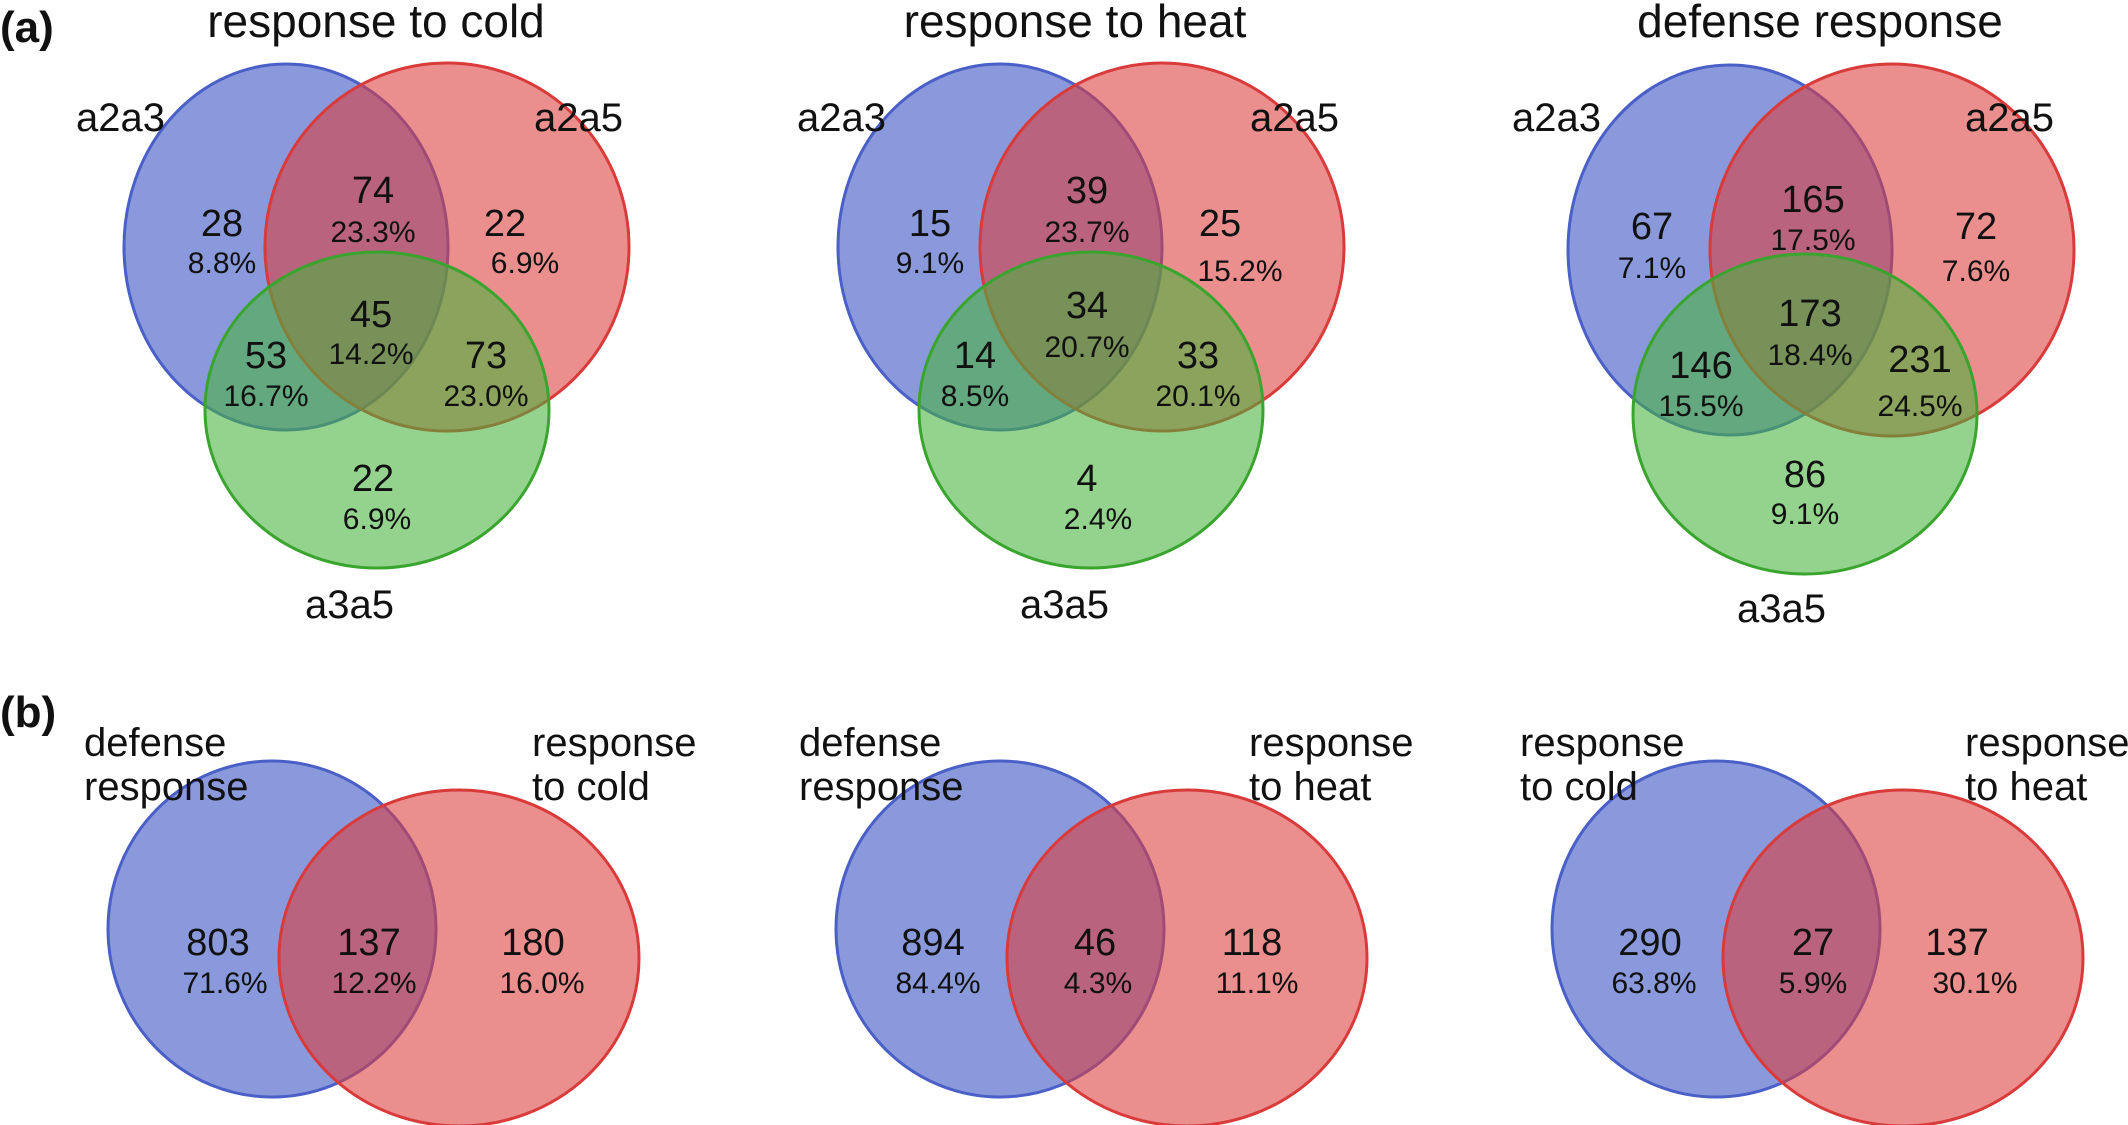 The image size is (2128, 1125). I want to click on count-a2a3-a3a5: 14, so click(975, 356).